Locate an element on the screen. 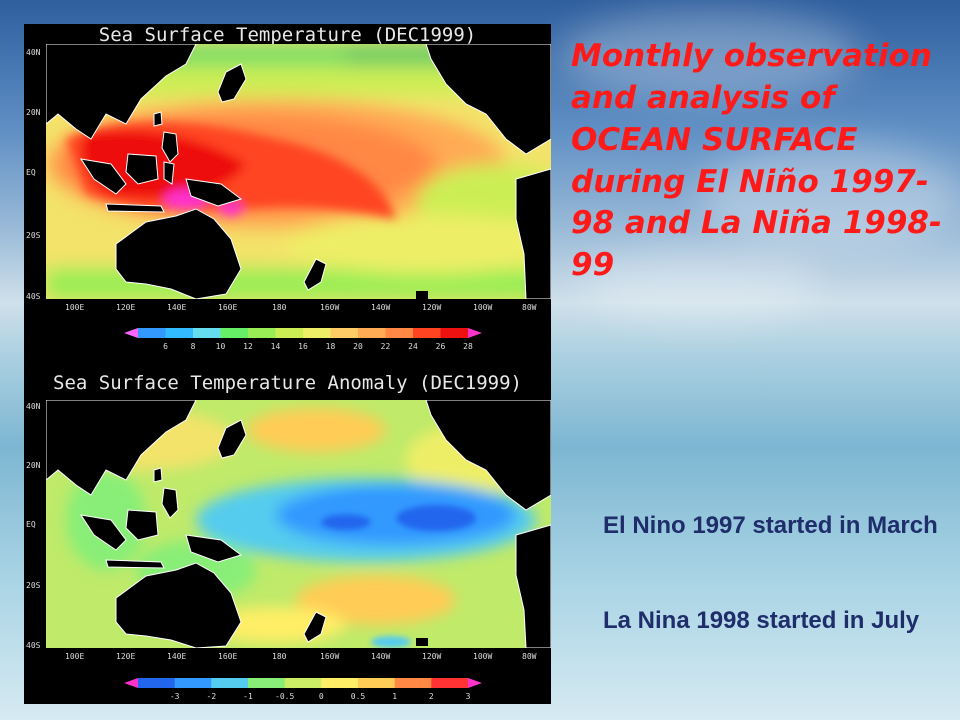 The image size is (960, 720). anomaly-lon-label: 160W is located at coordinates (330, 656).